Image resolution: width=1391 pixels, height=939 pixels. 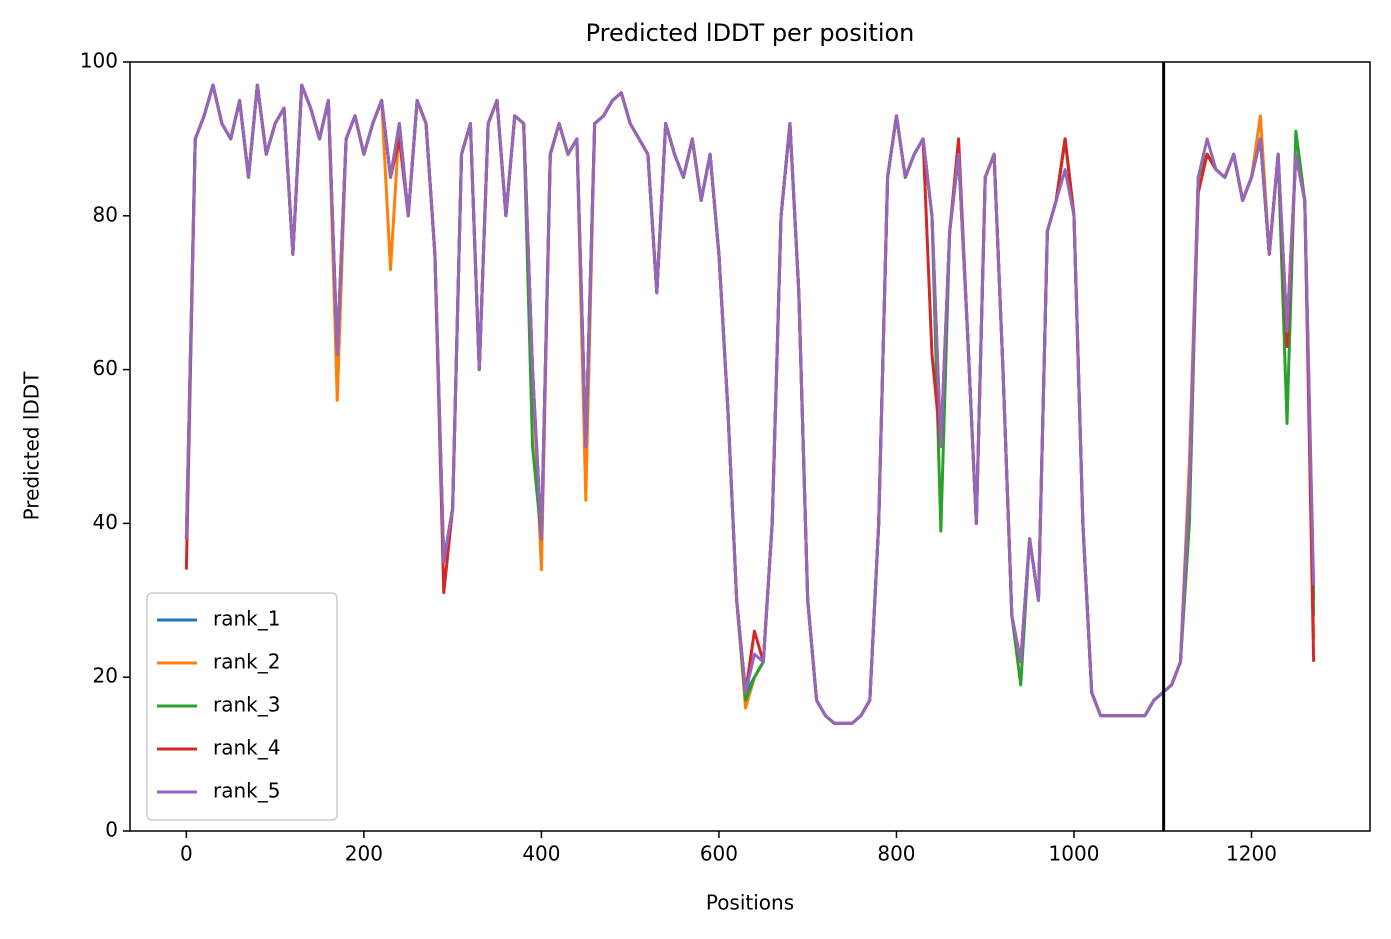 What do you see at coordinates (896, 854) in the screenshot?
I see `x-tick-label: 800` at bounding box center [896, 854].